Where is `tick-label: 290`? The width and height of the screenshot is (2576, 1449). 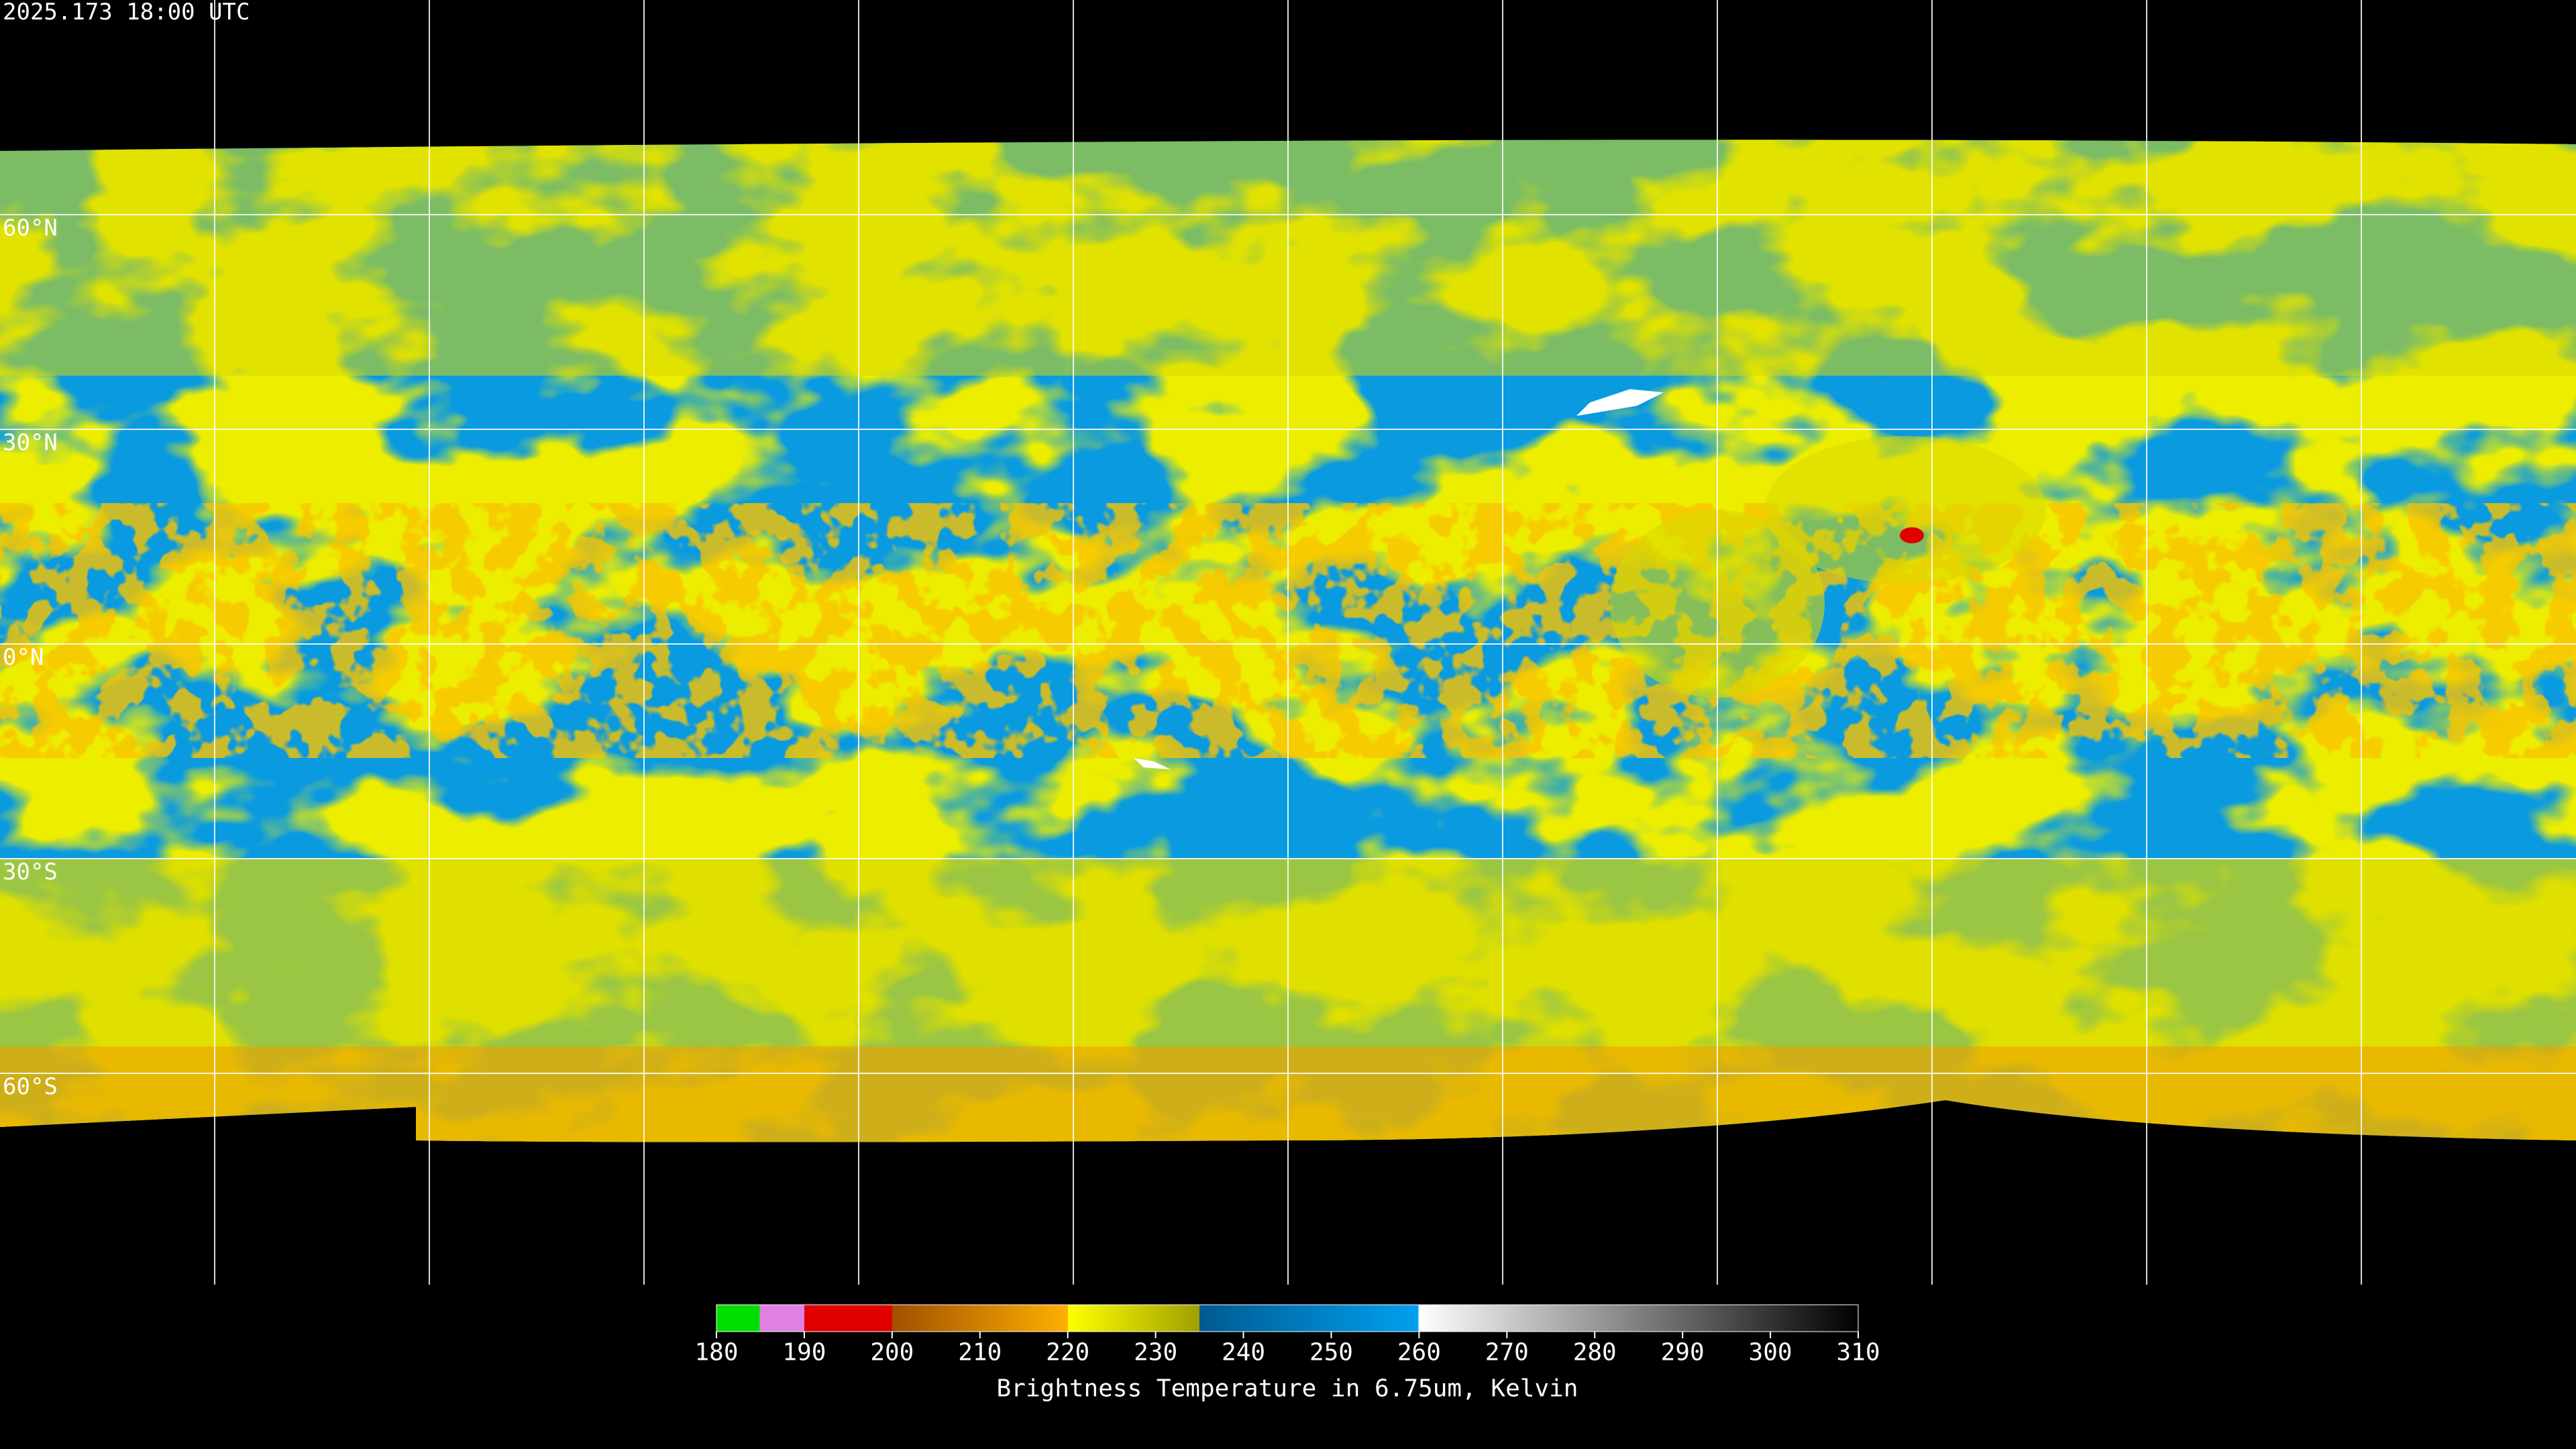
tick-label: 290 is located at coordinates (1683, 1352).